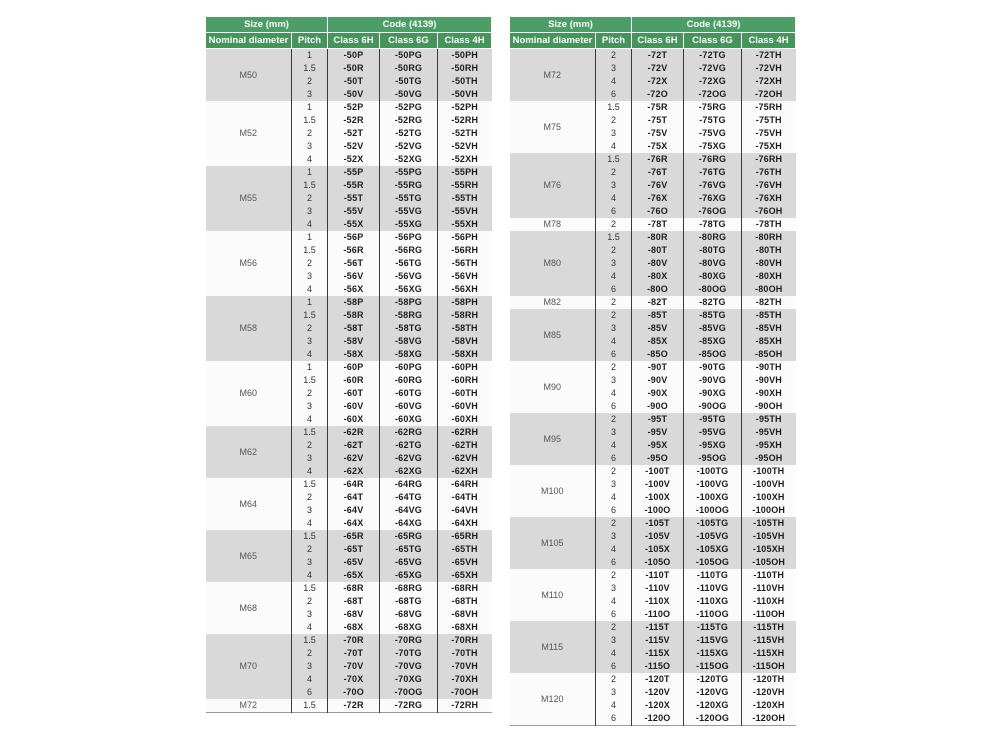 Image resolution: width=1000 pixels, height=736 pixels. Describe the element at coordinates (768, 55) in the screenshot. I see `code-cell: -72TH` at that location.